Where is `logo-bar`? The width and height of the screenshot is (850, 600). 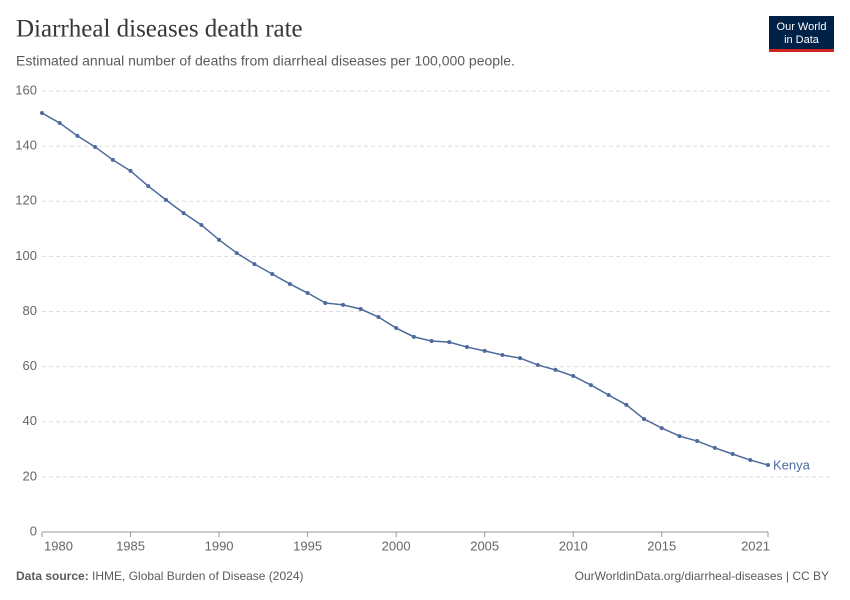
logo-bar is located at coordinates (801, 50).